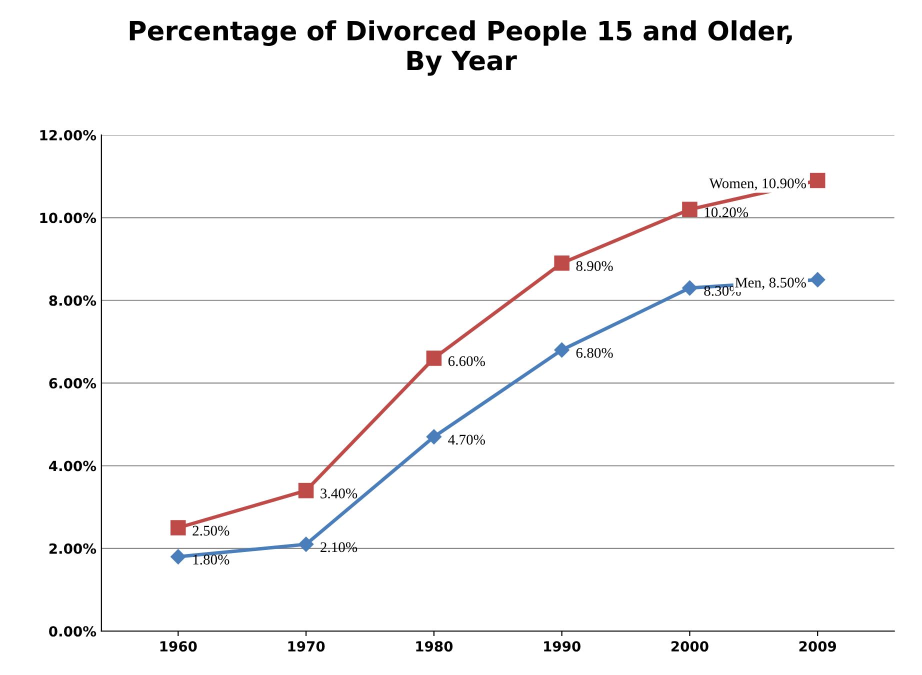 This screenshot has height=675, width=922. I want to click on y-tick-label: 8.00%, so click(72, 300).